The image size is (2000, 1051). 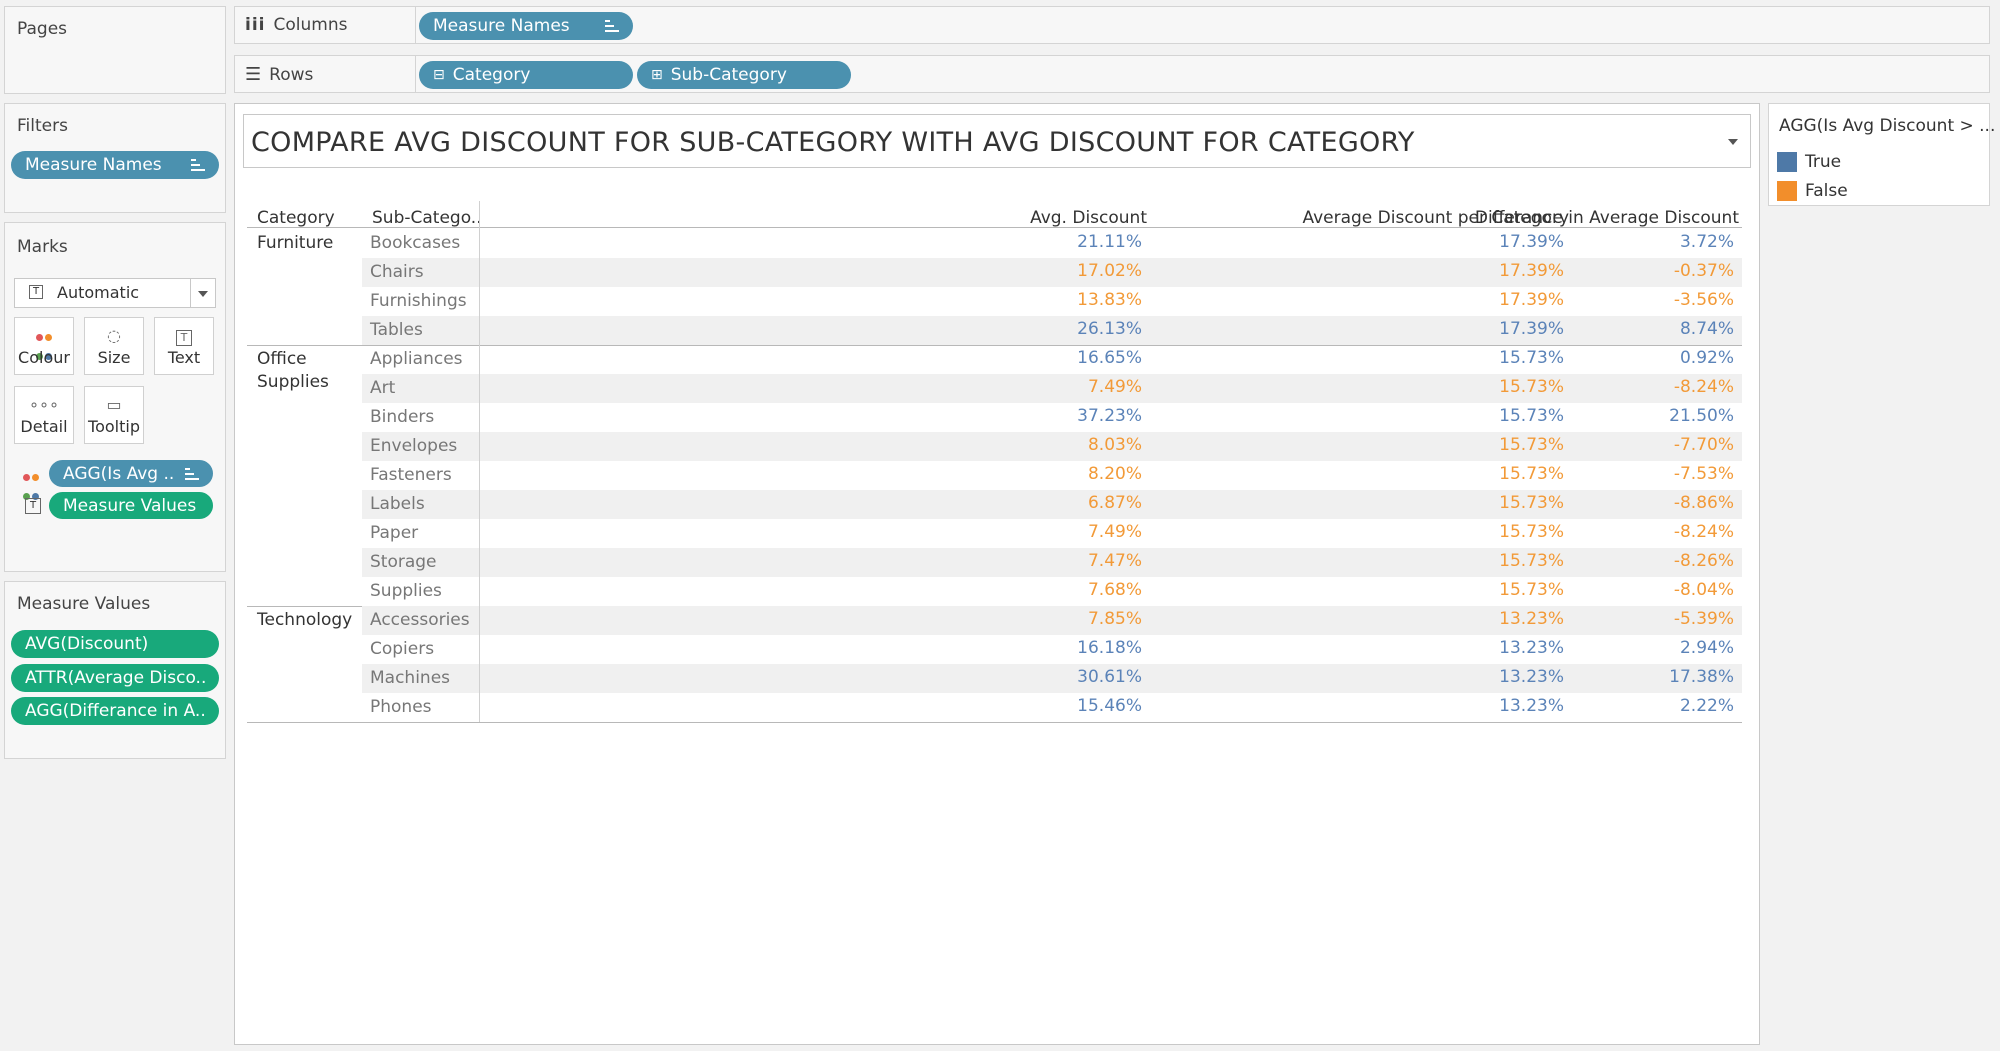 What do you see at coordinates (1812, 191) in the screenshot?
I see `legend-item-false: False` at bounding box center [1812, 191].